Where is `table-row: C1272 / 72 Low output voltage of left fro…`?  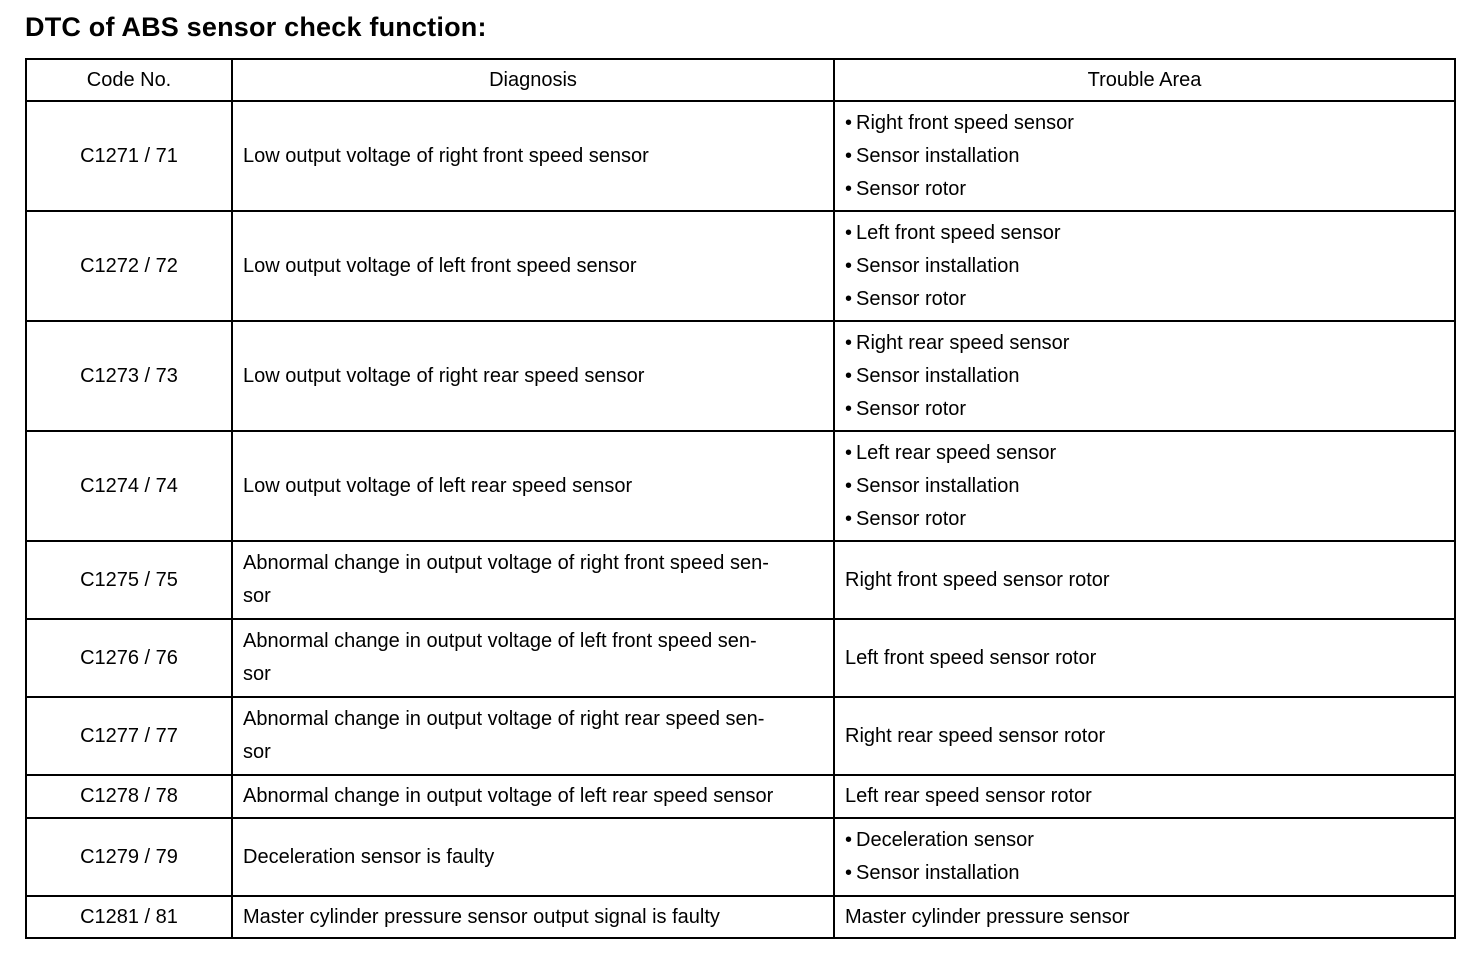 table-row: C1272 / 72 Low output voltage of left fro… is located at coordinates (740, 266).